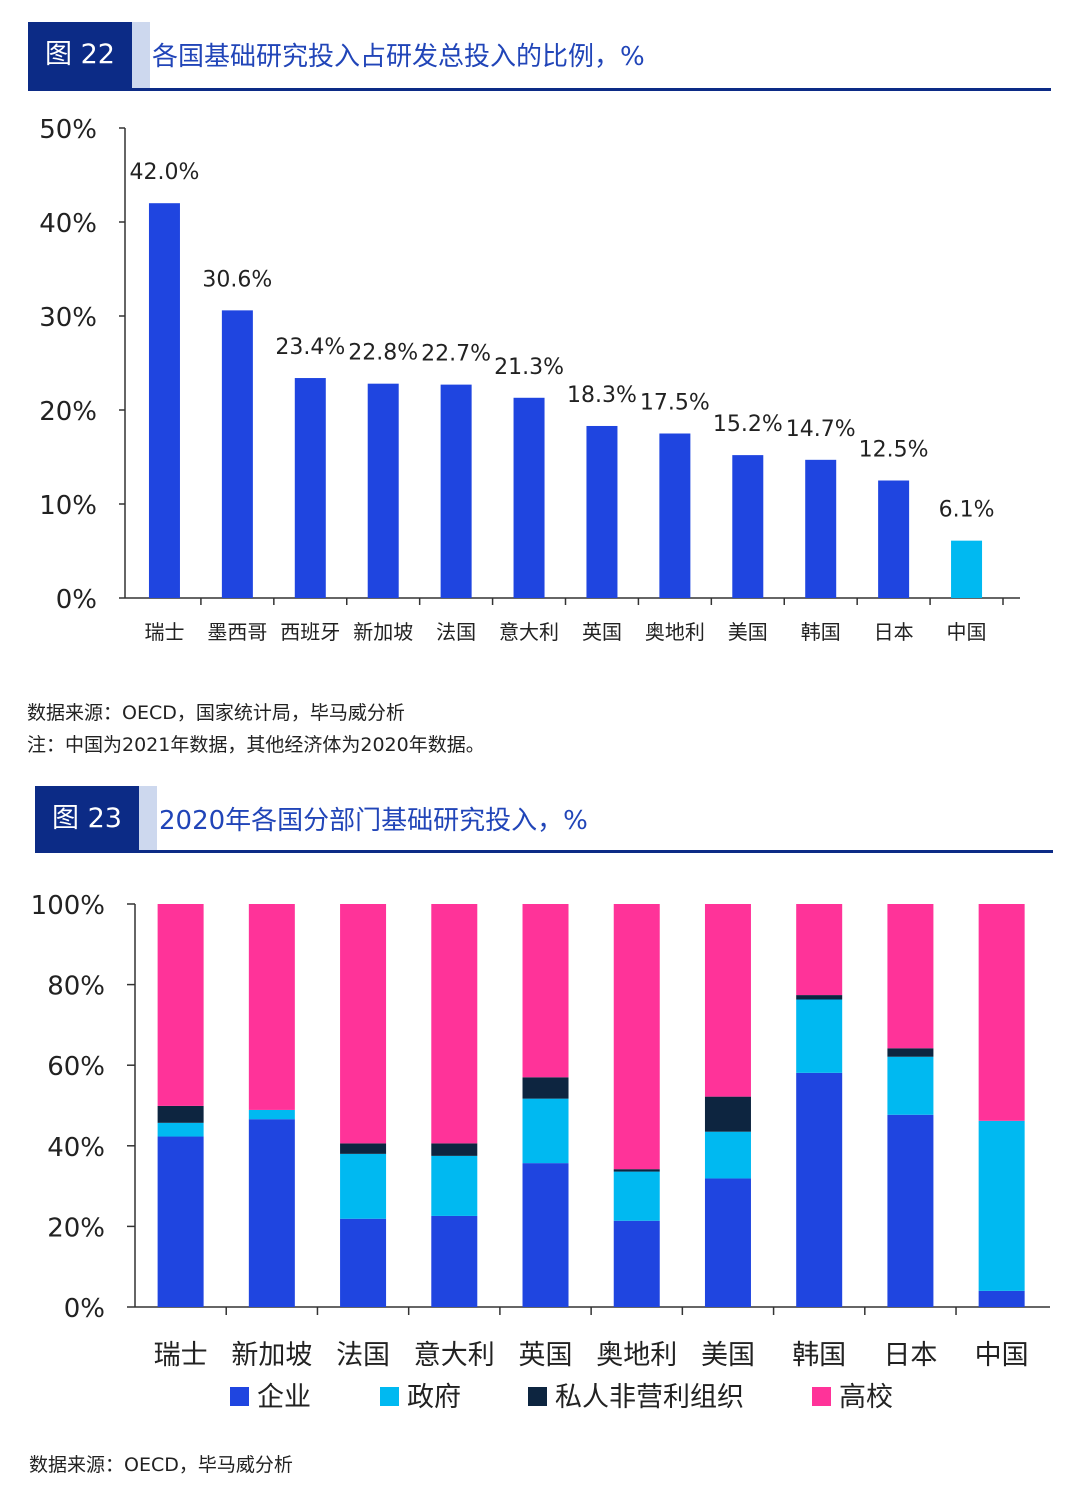 This screenshot has width=1080, height=1492. I want to click on y-tick-label: 50%, so click(68, 130).